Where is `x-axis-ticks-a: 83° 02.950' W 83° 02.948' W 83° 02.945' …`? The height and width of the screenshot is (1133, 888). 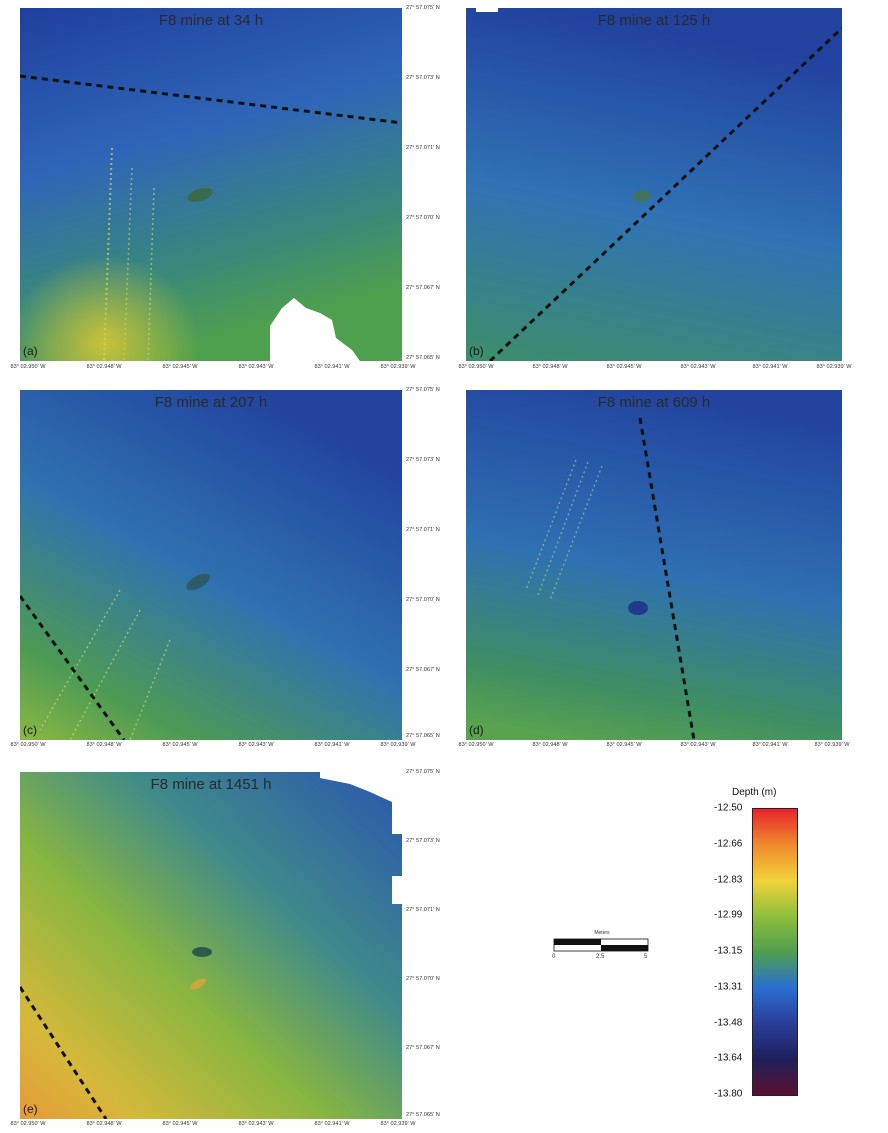 x-axis-ticks-a: 83° 02.950' W 83° 02.948' W 83° 02.945' … is located at coordinates (212, 369).